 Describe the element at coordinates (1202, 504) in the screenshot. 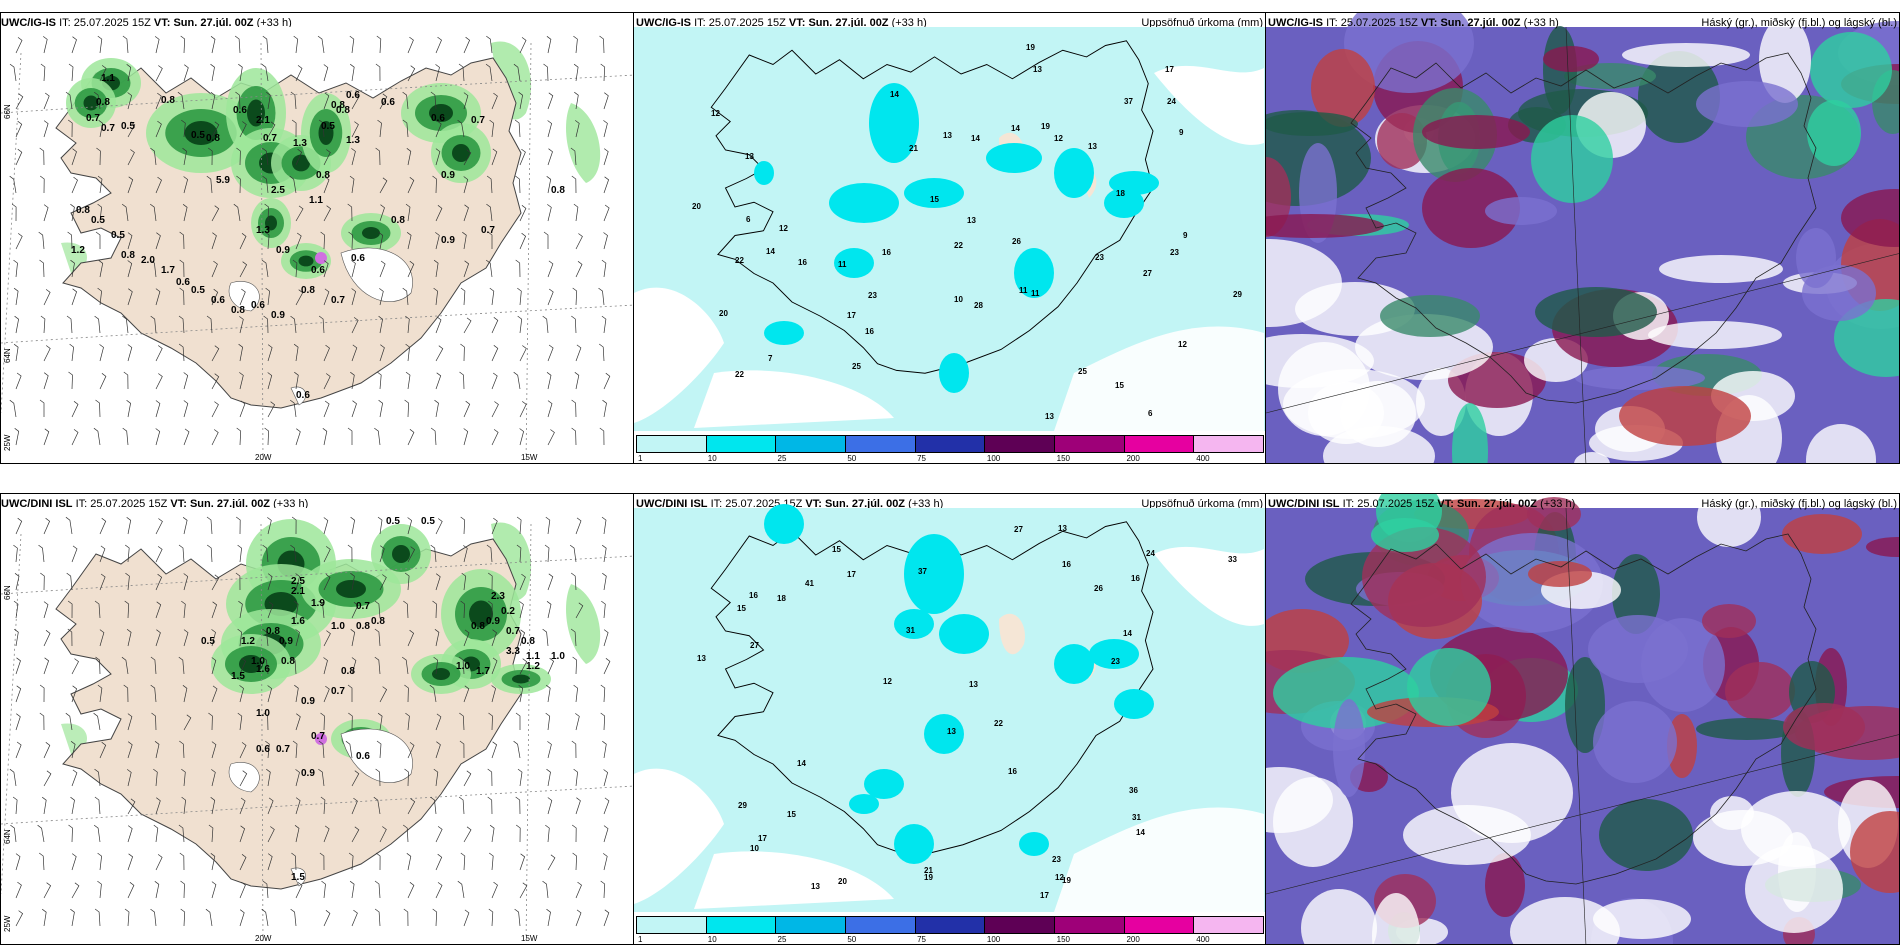

I see `panel-right-title: Uppsöfnuð úrkoma (mm)` at that location.